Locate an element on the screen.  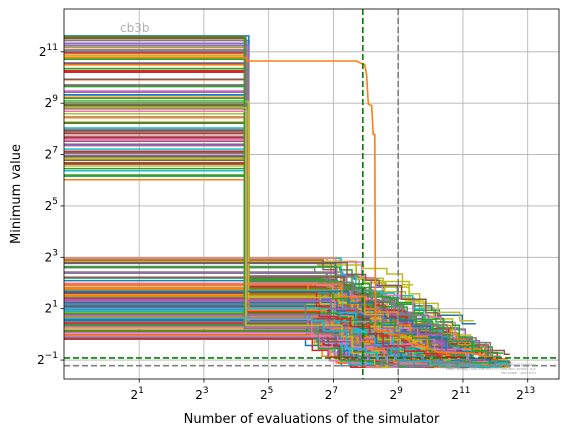
watermark-text: cb3b is located at coordinates (134, 28).